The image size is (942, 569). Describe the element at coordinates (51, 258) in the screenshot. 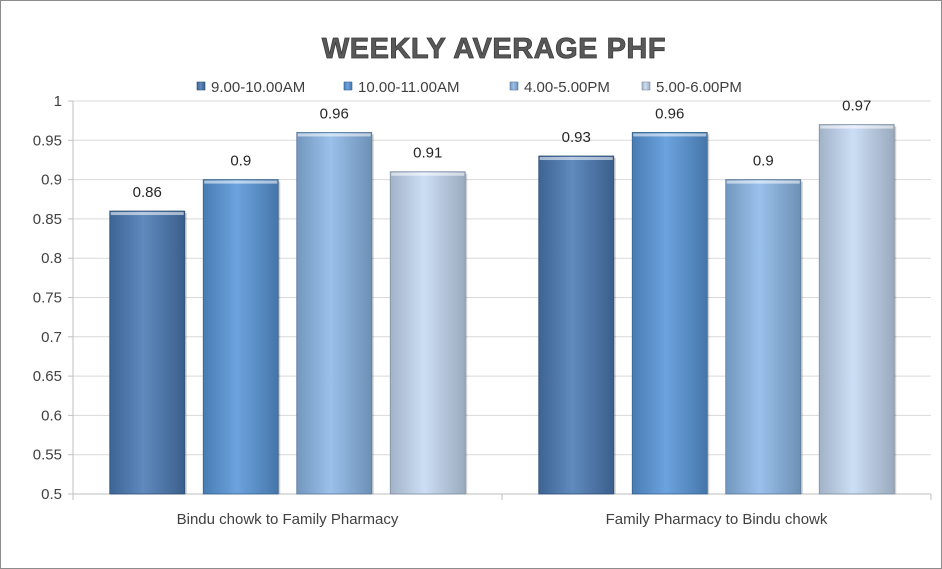

I see `y-tick-label: 0.8` at that location.